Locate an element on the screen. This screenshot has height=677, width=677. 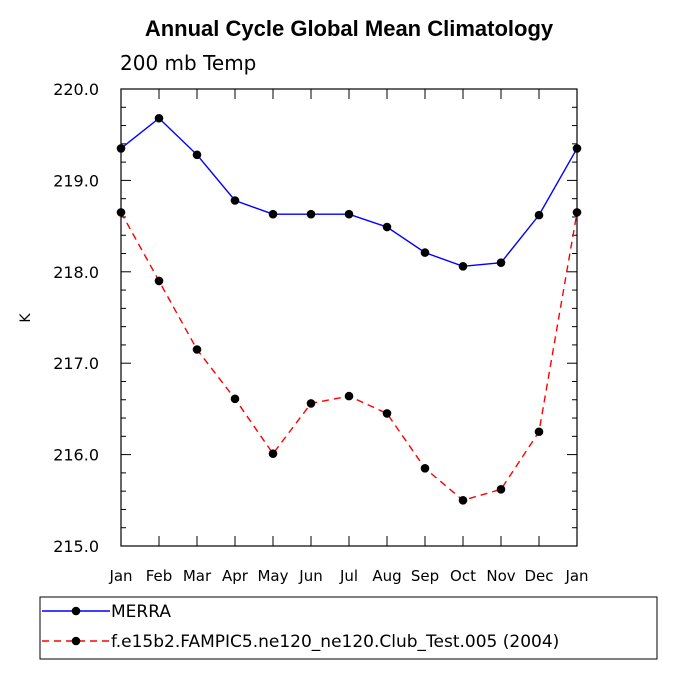
x-tick-label: Sep is located at coordinates (425, 576).